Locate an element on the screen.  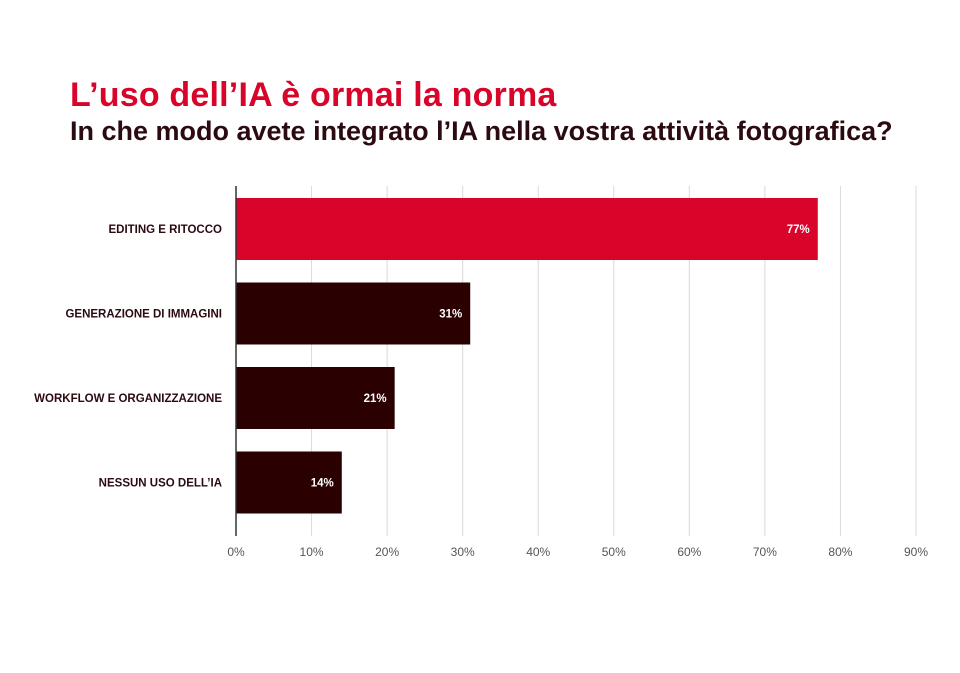
x-tick-label: 70% is located at coordinates (765, 552).